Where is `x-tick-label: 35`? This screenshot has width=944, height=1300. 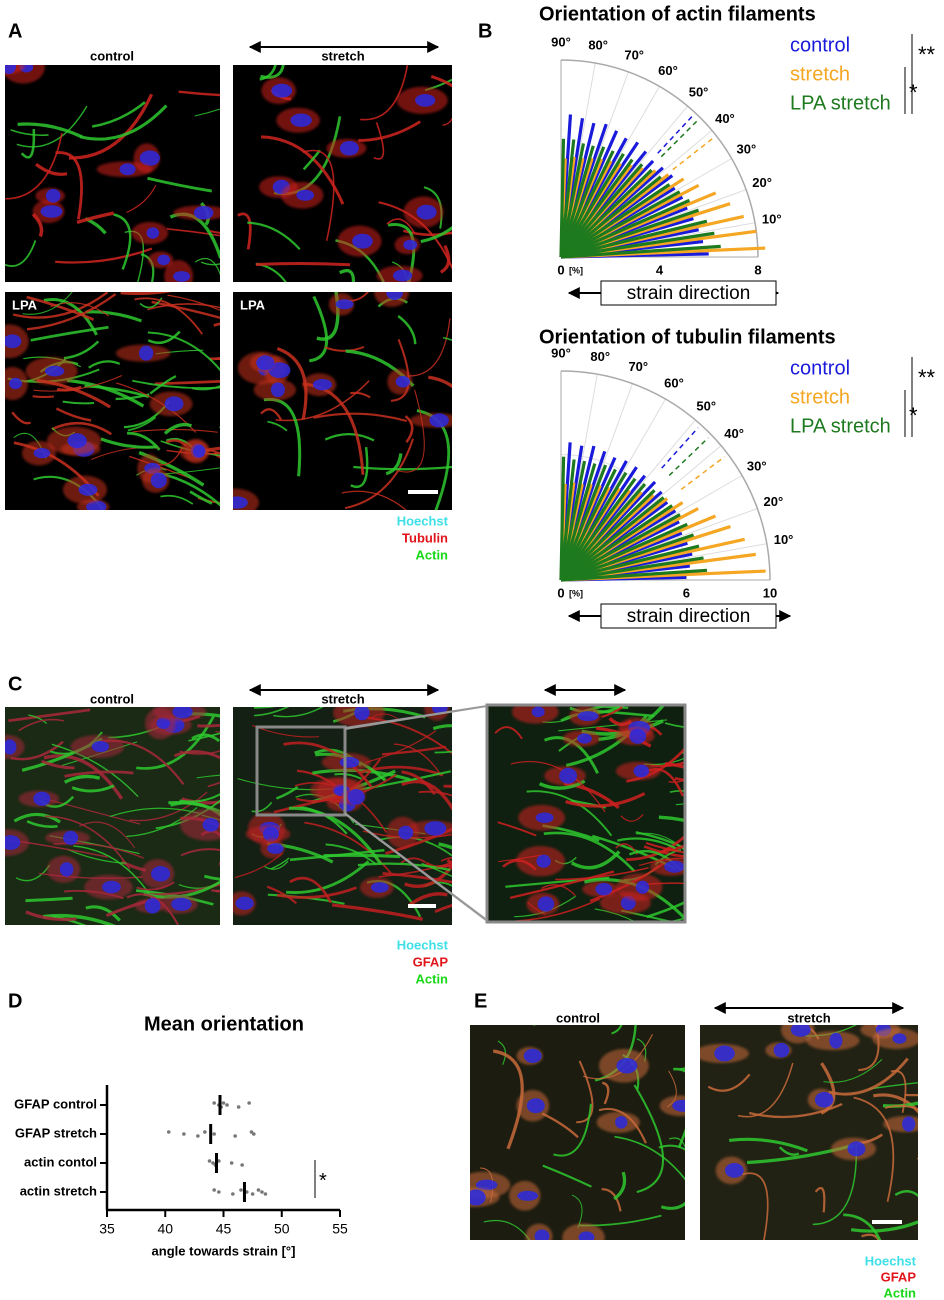 x-tick-label: 35 is located at coordinates (107, 1229).